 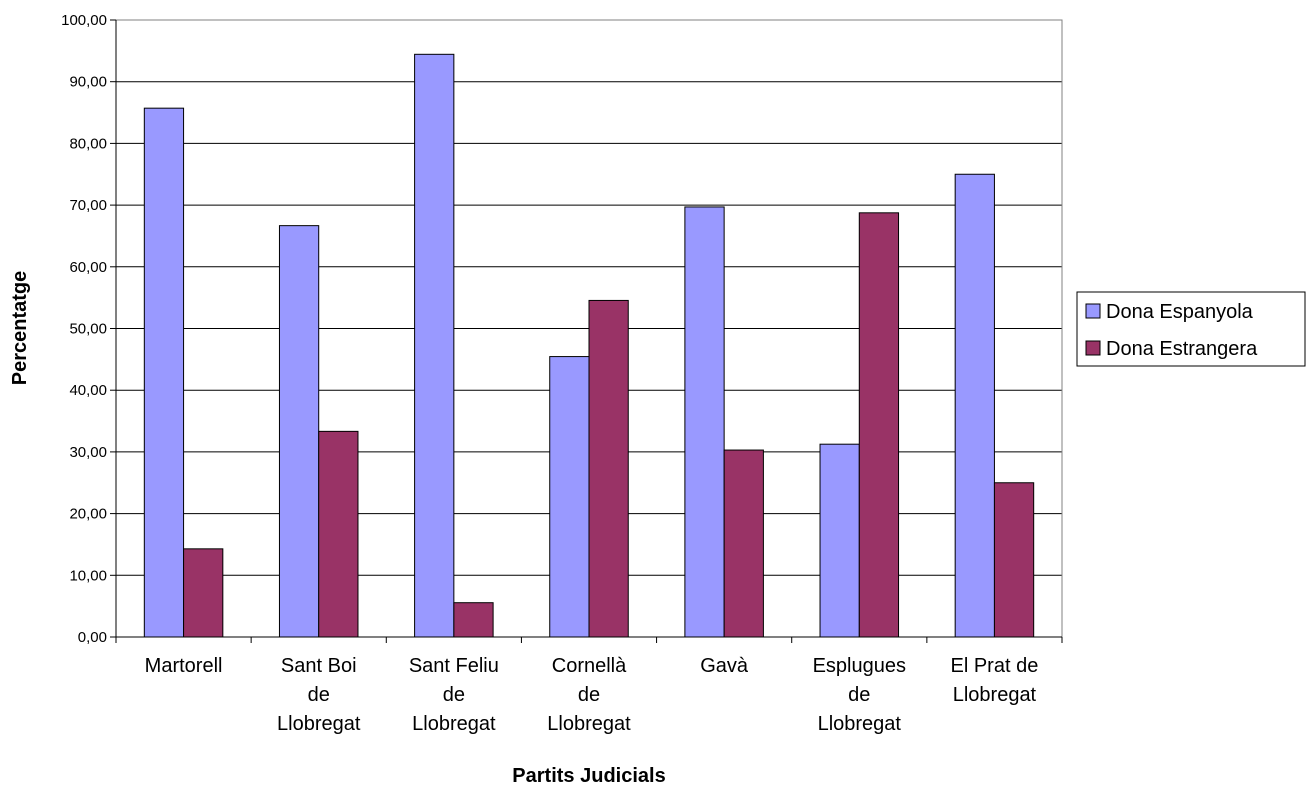 What do you see at coordinates (84, 20) in the screenshot?
I see `y-tick-label: 100,00` at bounding box center [84, 20].